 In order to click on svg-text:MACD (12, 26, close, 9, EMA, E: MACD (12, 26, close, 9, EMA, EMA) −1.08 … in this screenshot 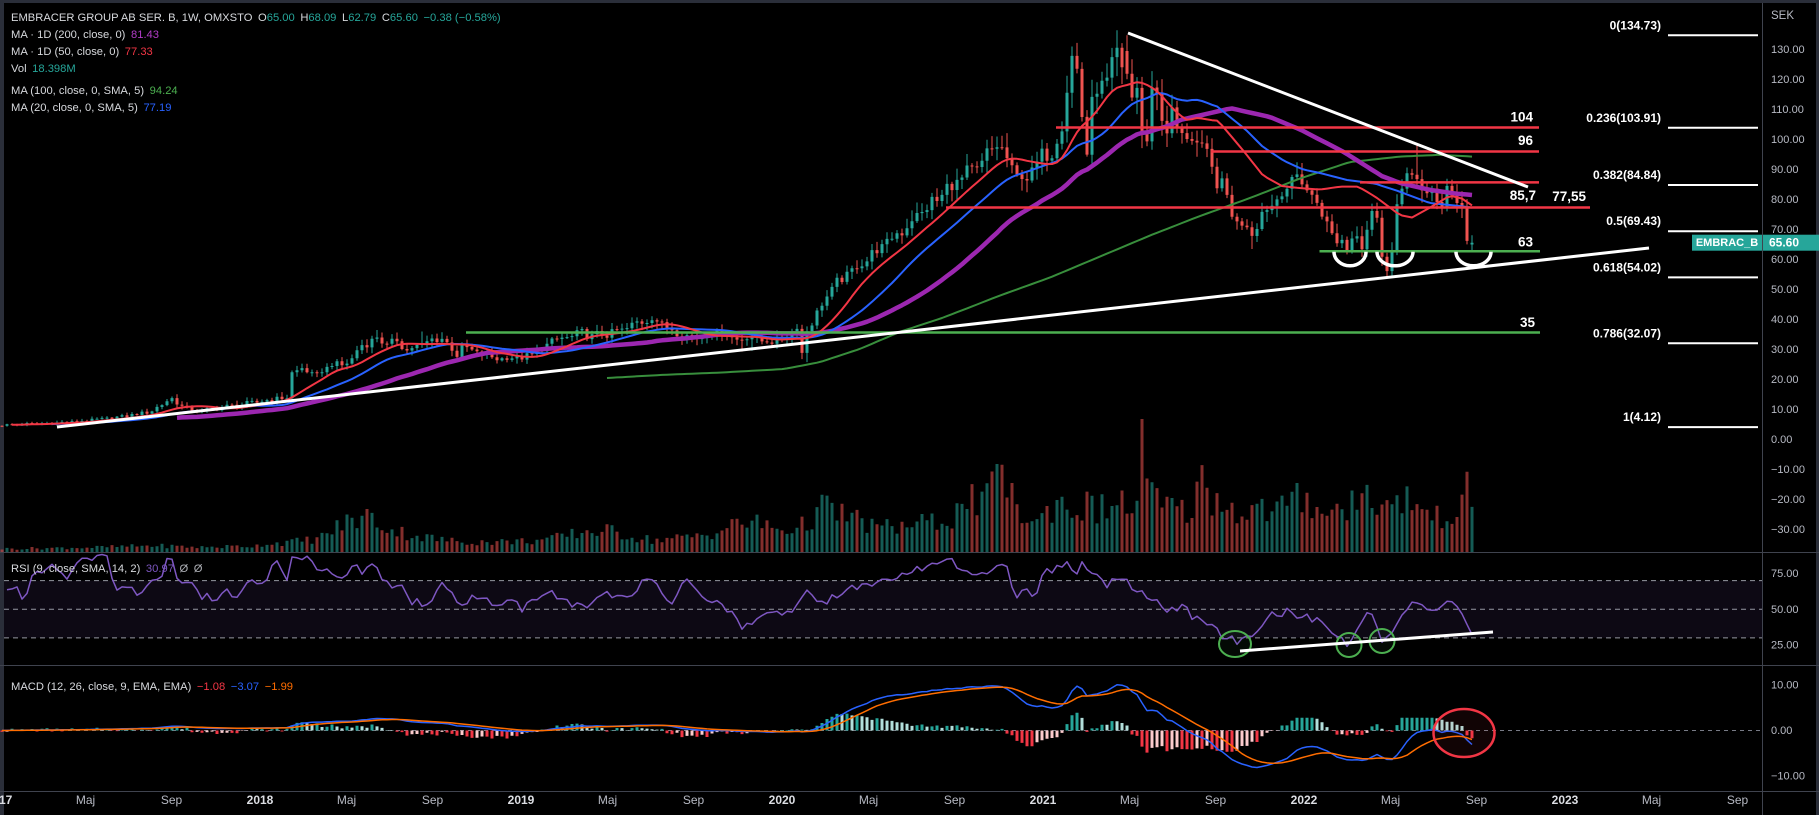, I will do `click(152, 687)`.